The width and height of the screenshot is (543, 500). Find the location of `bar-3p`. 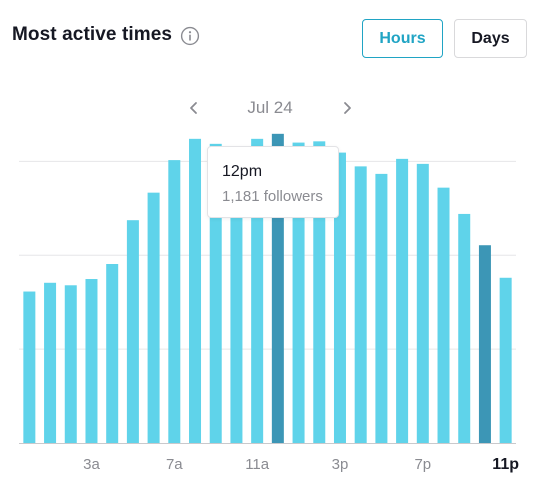

bar-3p is located at coordinates (339, 297).